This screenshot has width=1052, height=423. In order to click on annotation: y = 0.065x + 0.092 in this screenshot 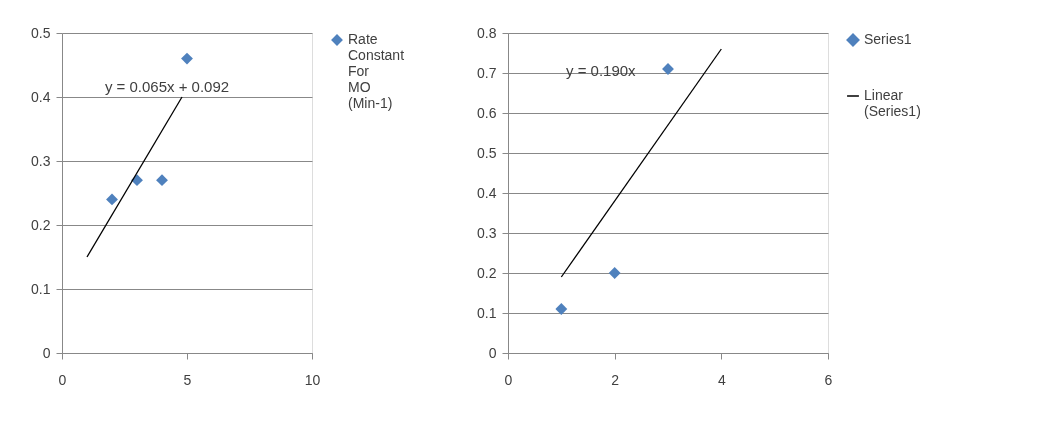, I will do `click(167, 87)`.